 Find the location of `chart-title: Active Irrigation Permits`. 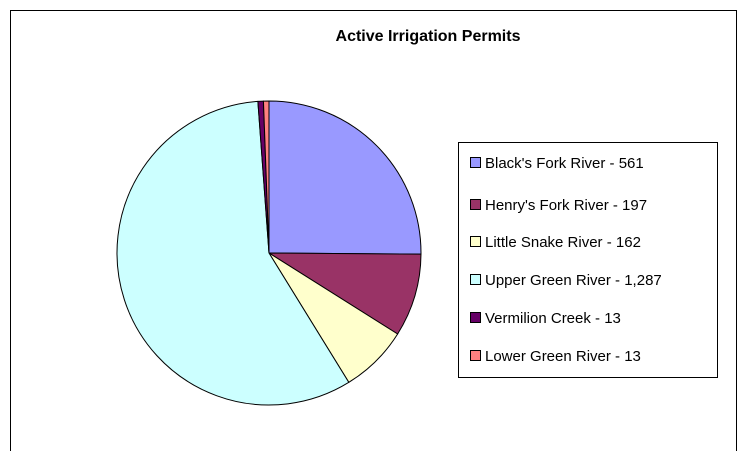

chart-title: Active Irrigation Permits is located at coordinates (428, 36).